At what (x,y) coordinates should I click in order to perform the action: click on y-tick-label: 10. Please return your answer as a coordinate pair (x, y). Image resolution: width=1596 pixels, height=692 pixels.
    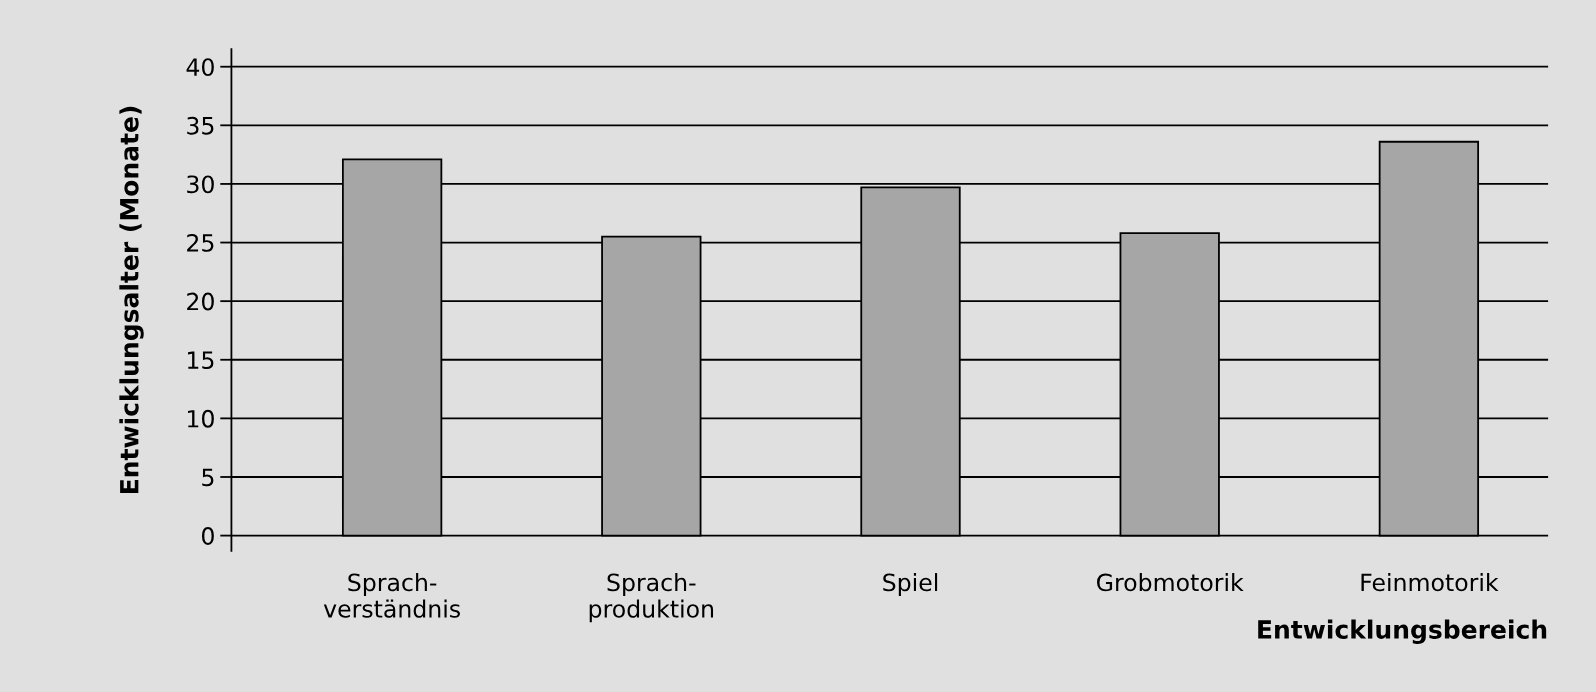
    Looking at the image, I should click on (201, 418).